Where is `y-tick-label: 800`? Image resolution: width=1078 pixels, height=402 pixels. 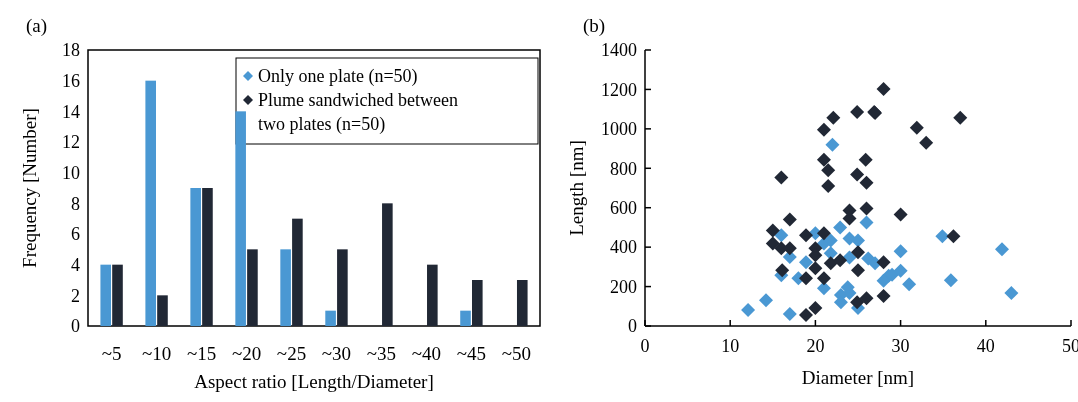
y-tick-label: 800 is located at coordinates (623, 168).